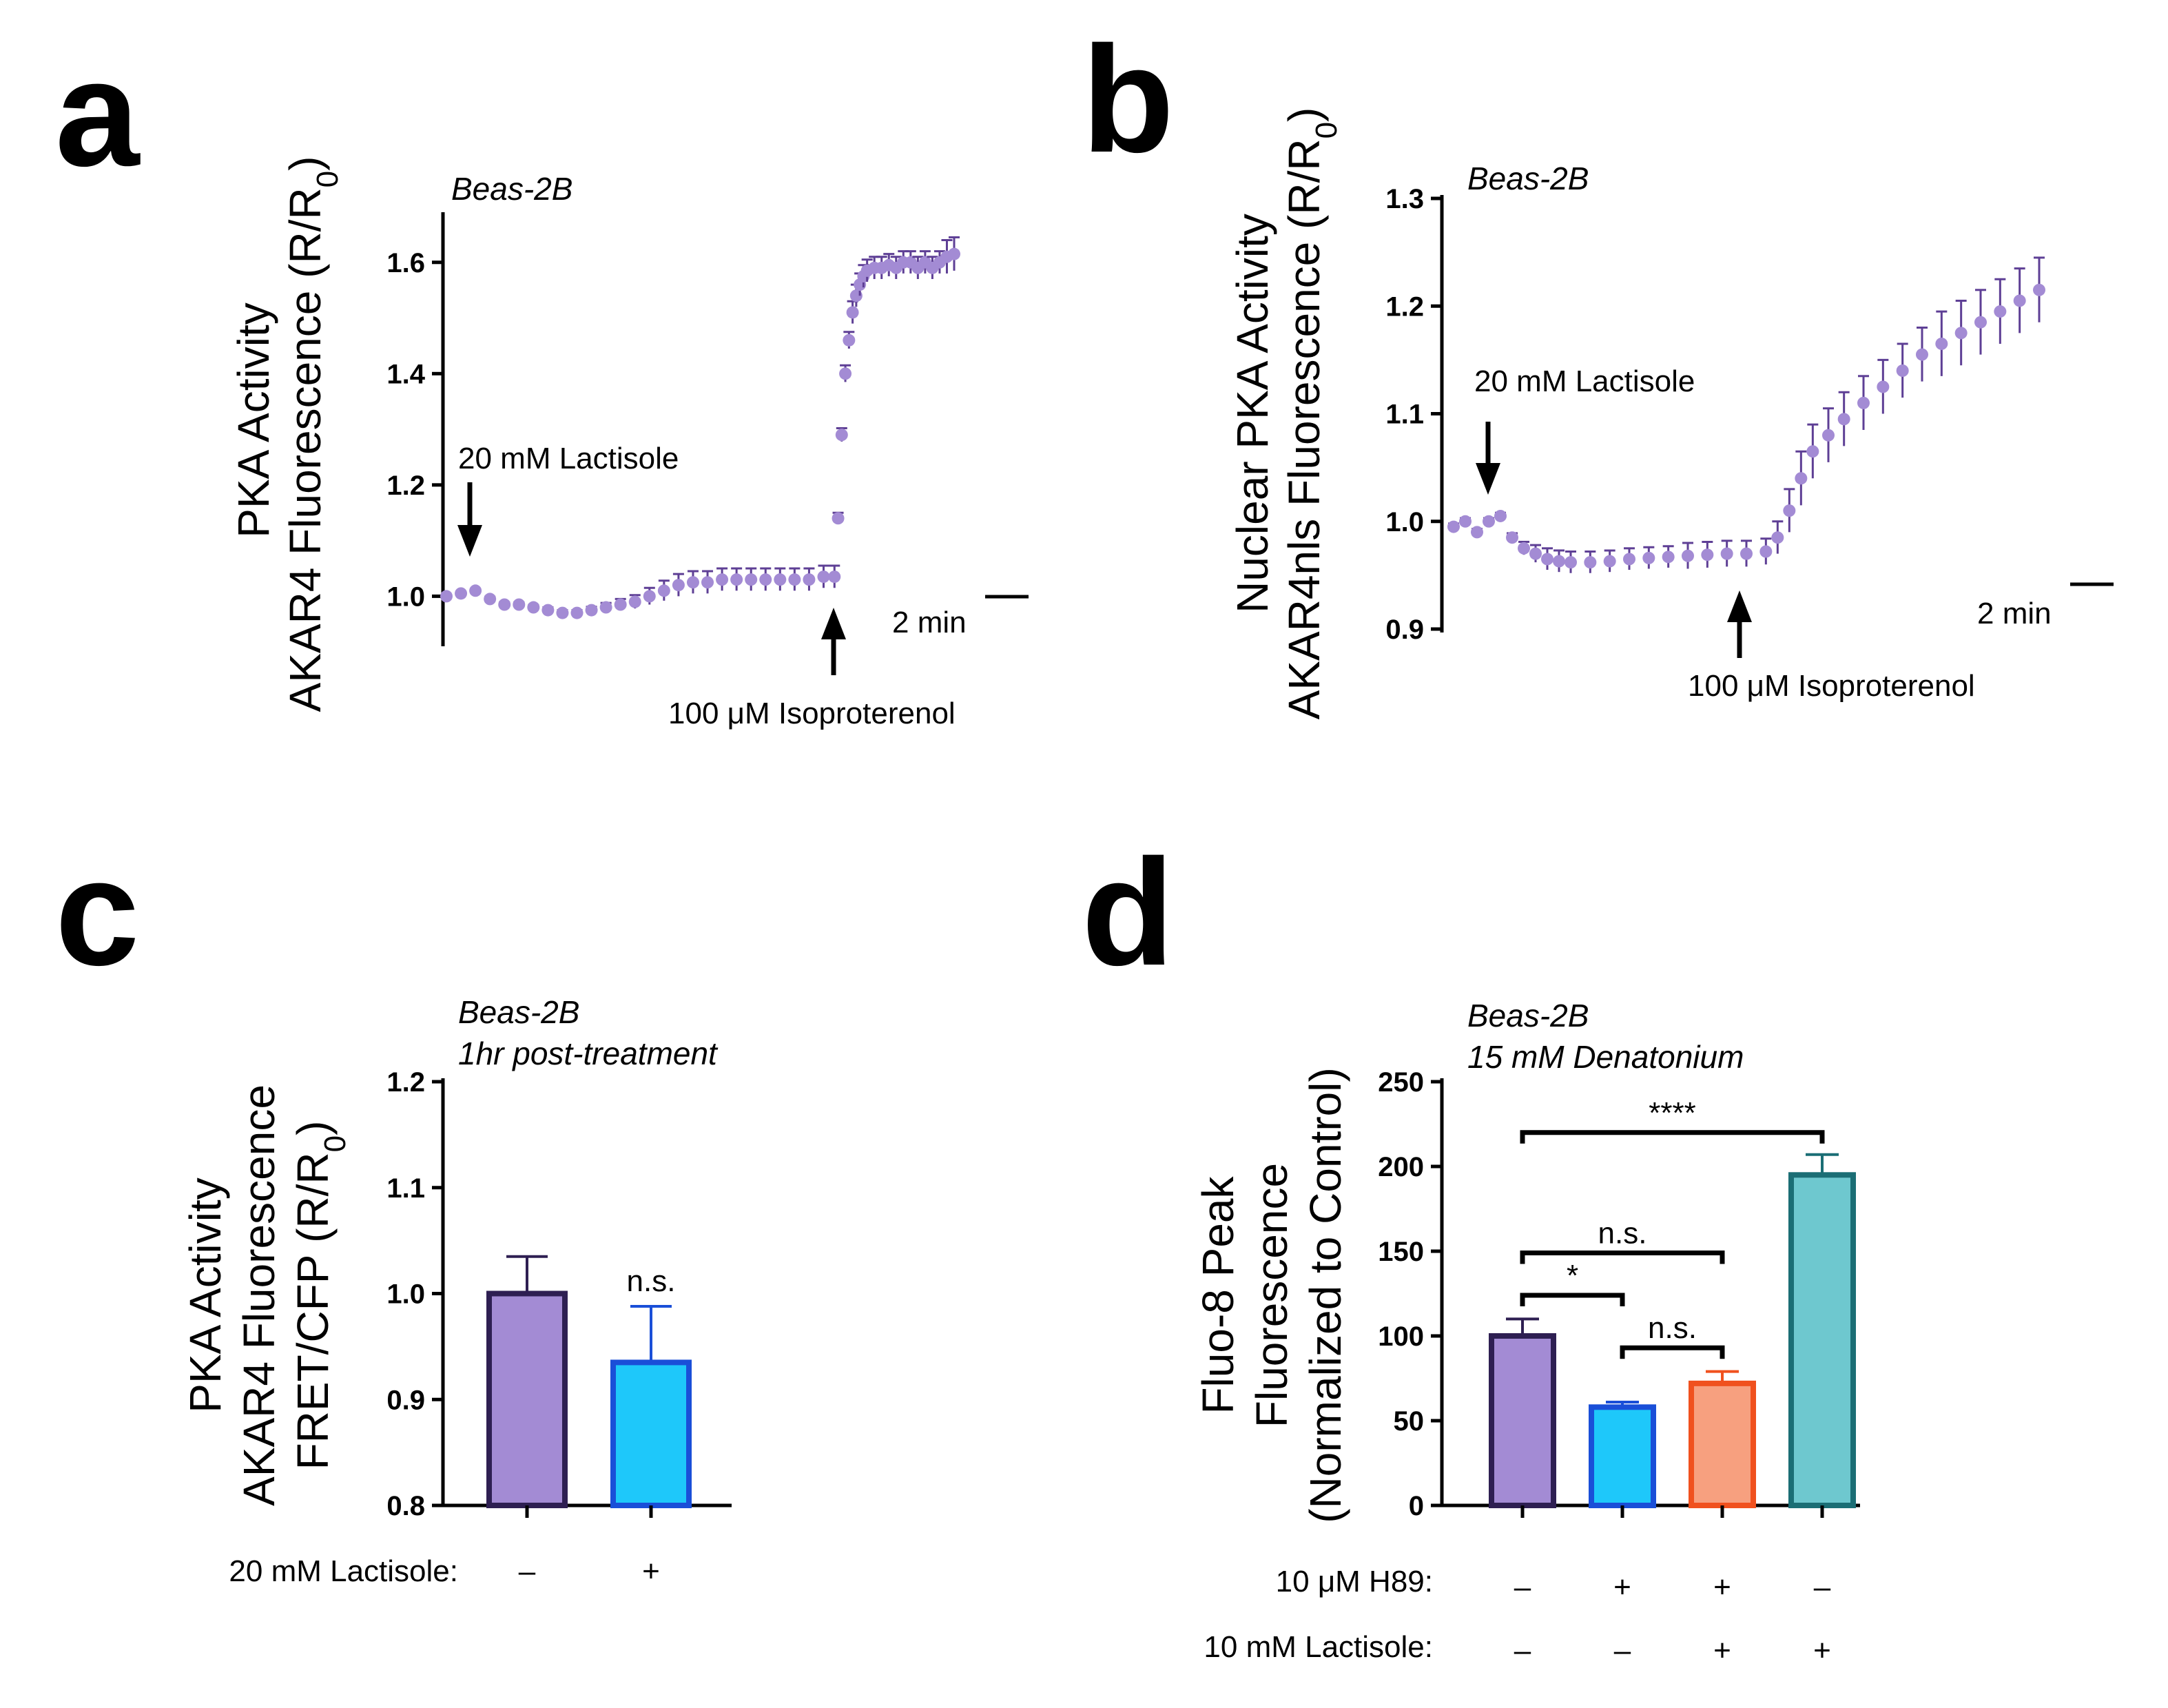  What do you see at coordinates (1401, 1167) in the screenshot?
I see `panel-d-y-tick-label-4: 200` at bounding box center [1401, 1167].